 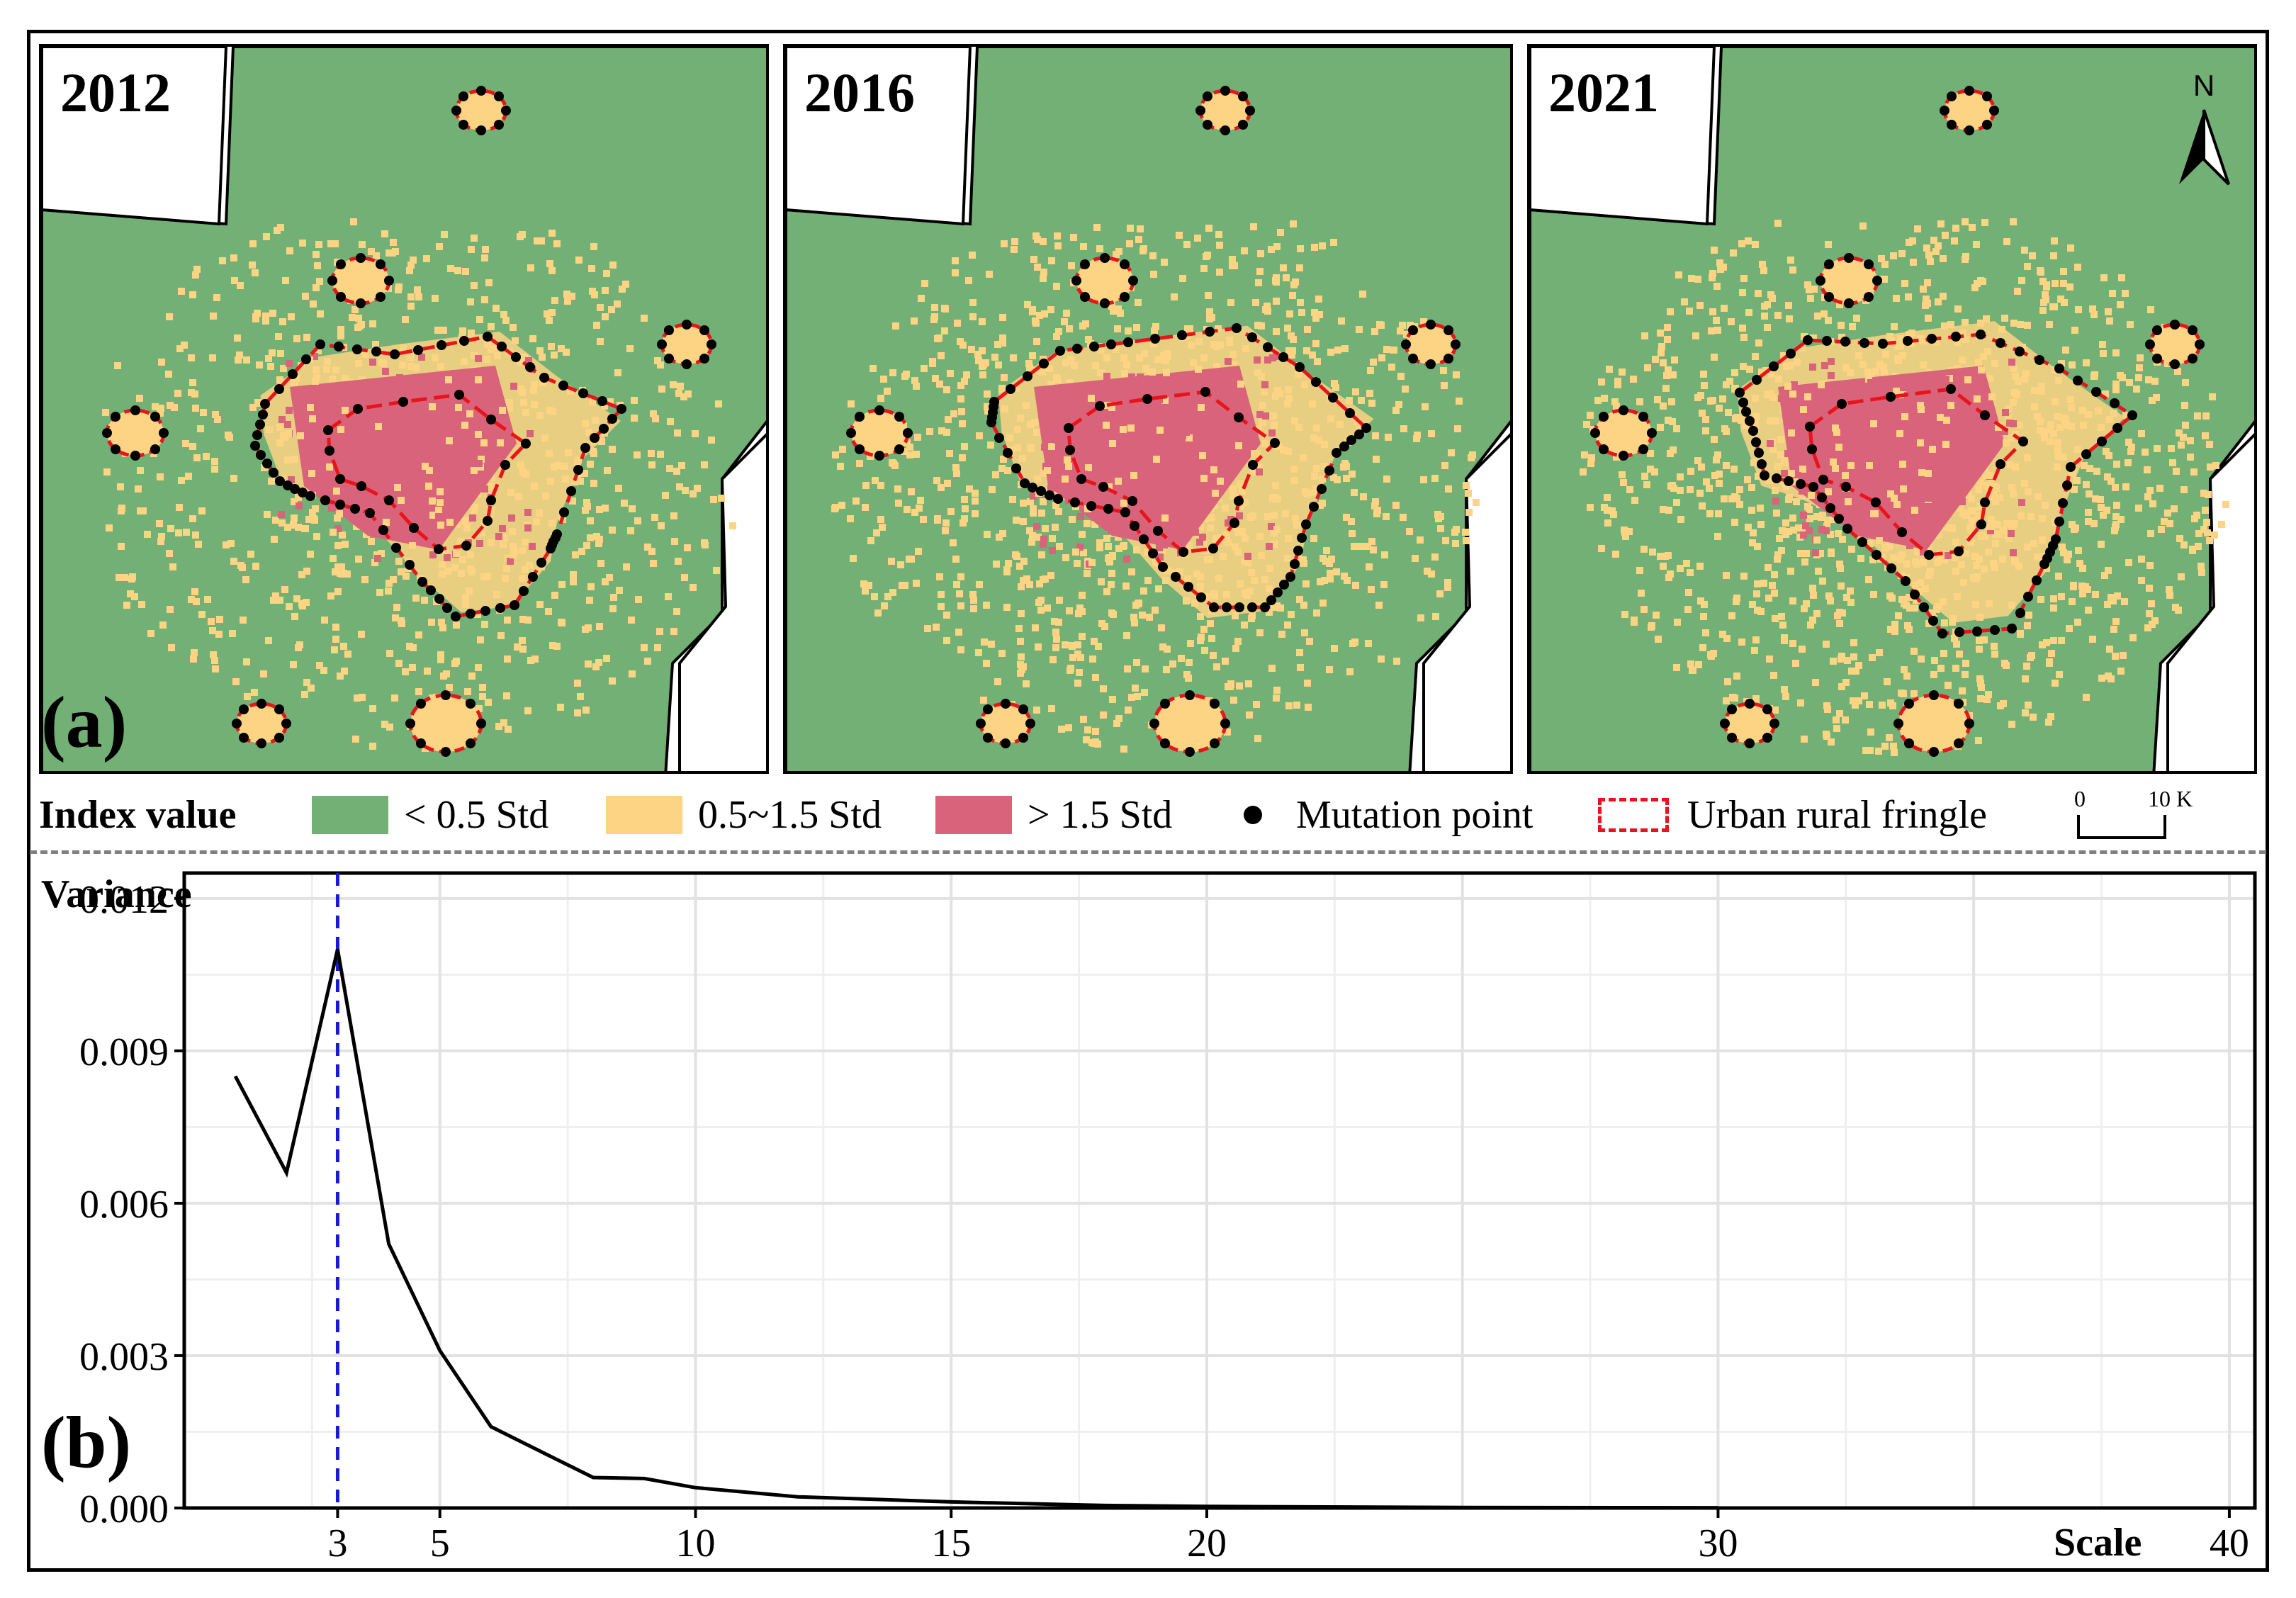 What do you see at coordinates (1603, 92) in the screenshot?
I see `year-label: 2021` at bounding box center [1603, 92].